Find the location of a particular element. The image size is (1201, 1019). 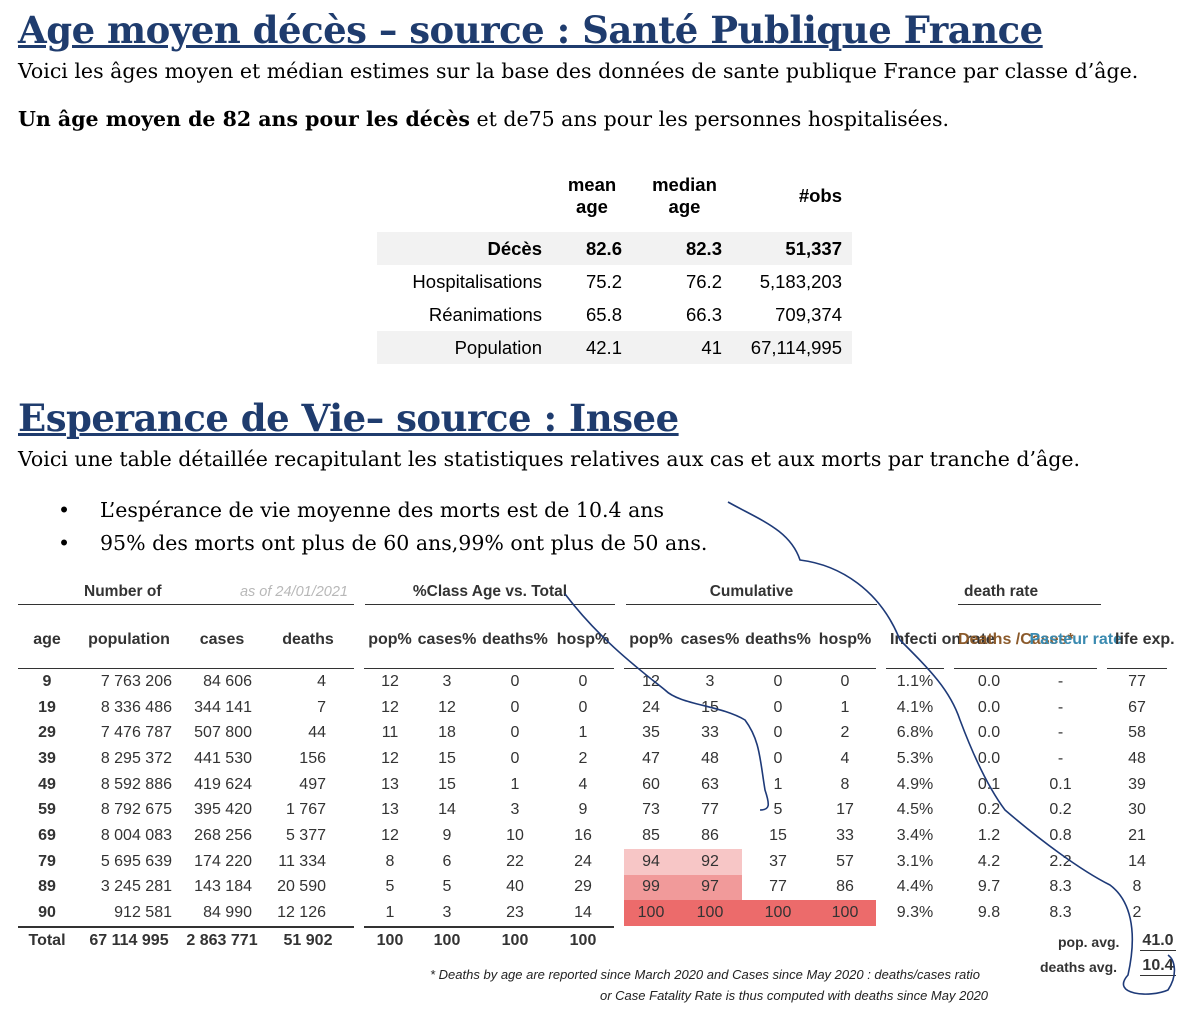

cell-hosp-pct: 2 is located at coordinates (583, 758).